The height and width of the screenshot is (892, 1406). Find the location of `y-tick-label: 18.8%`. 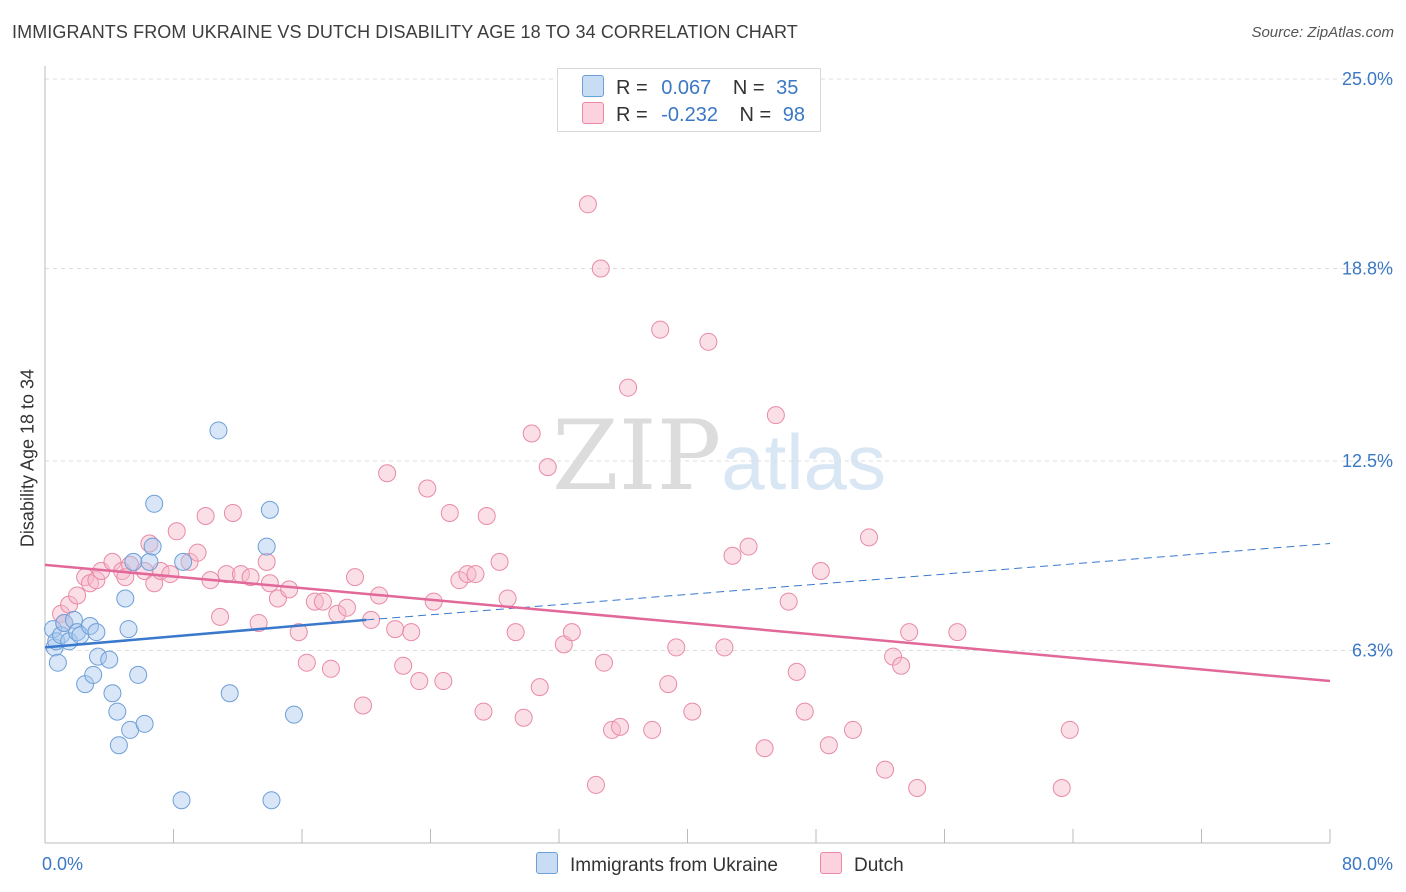

y-tick-label: 18.8% is located at coordinates (1367, 268).